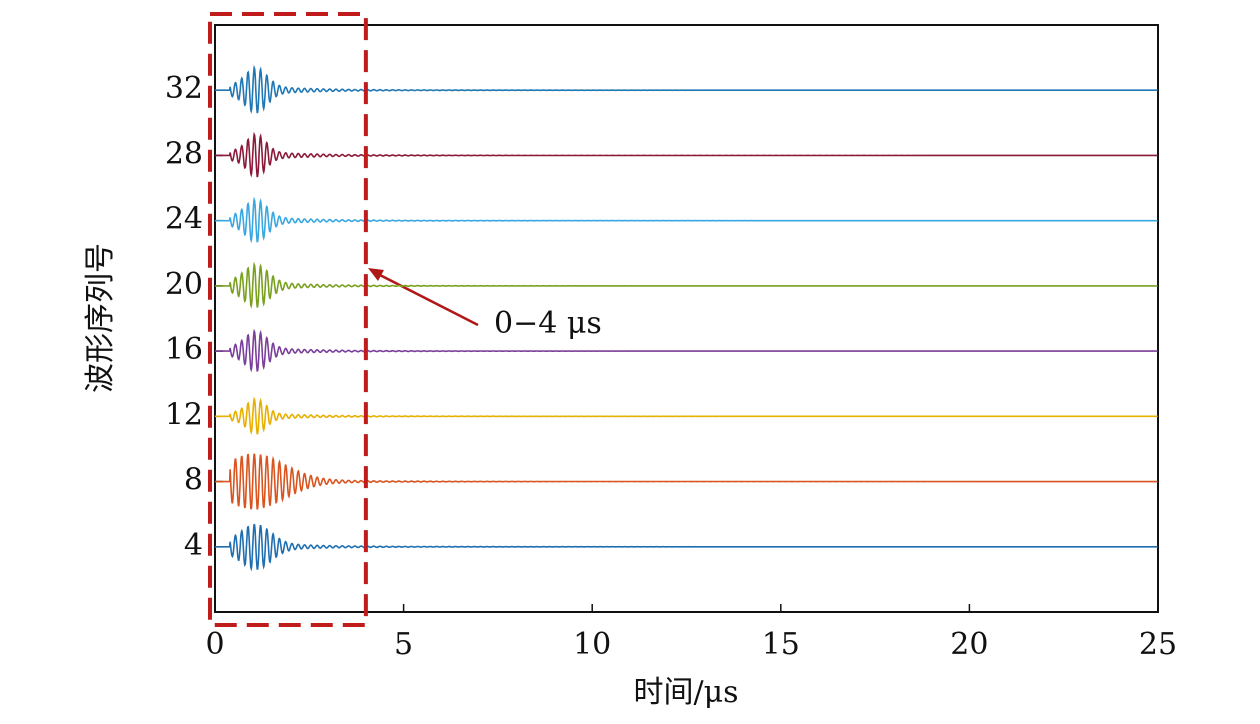 The image size is (1260, 724). Describe the element at coordinates (1158, 644) in the screenshot. I see `x-tick-label: 25` at that location.